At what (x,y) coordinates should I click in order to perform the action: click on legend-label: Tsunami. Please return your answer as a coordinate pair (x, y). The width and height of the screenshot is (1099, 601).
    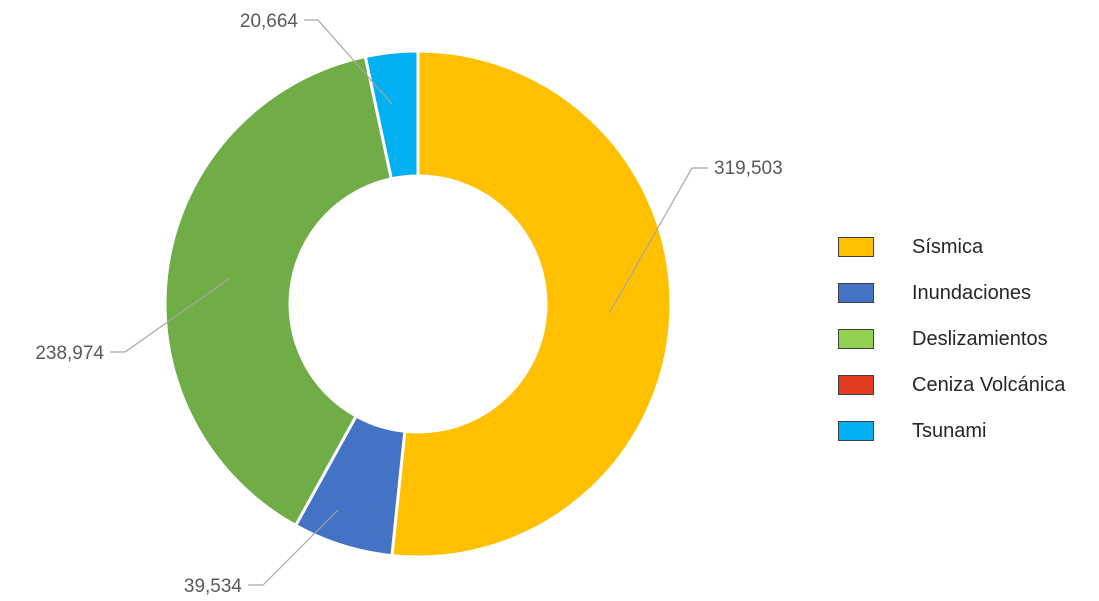
    Looking at the image, I should click on (949, 430).